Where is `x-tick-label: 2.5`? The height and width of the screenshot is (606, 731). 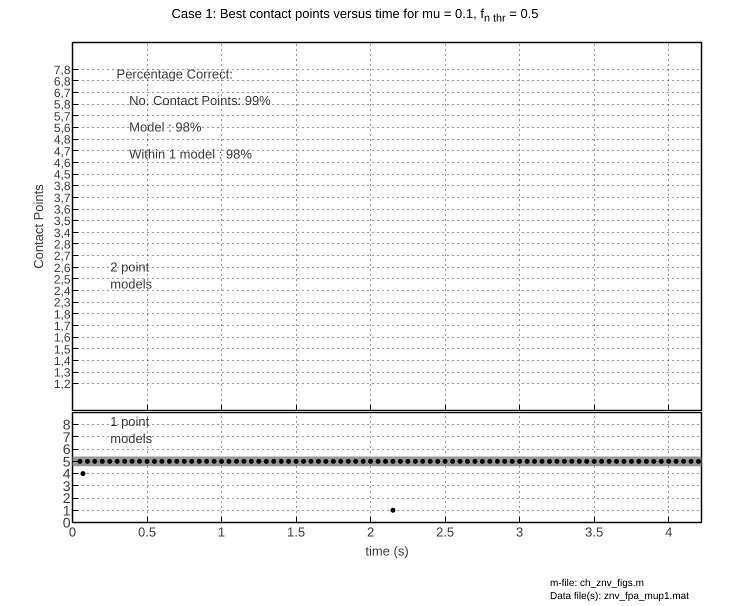 x-tick-label: 2.5 is located at coordinates (445, 532).